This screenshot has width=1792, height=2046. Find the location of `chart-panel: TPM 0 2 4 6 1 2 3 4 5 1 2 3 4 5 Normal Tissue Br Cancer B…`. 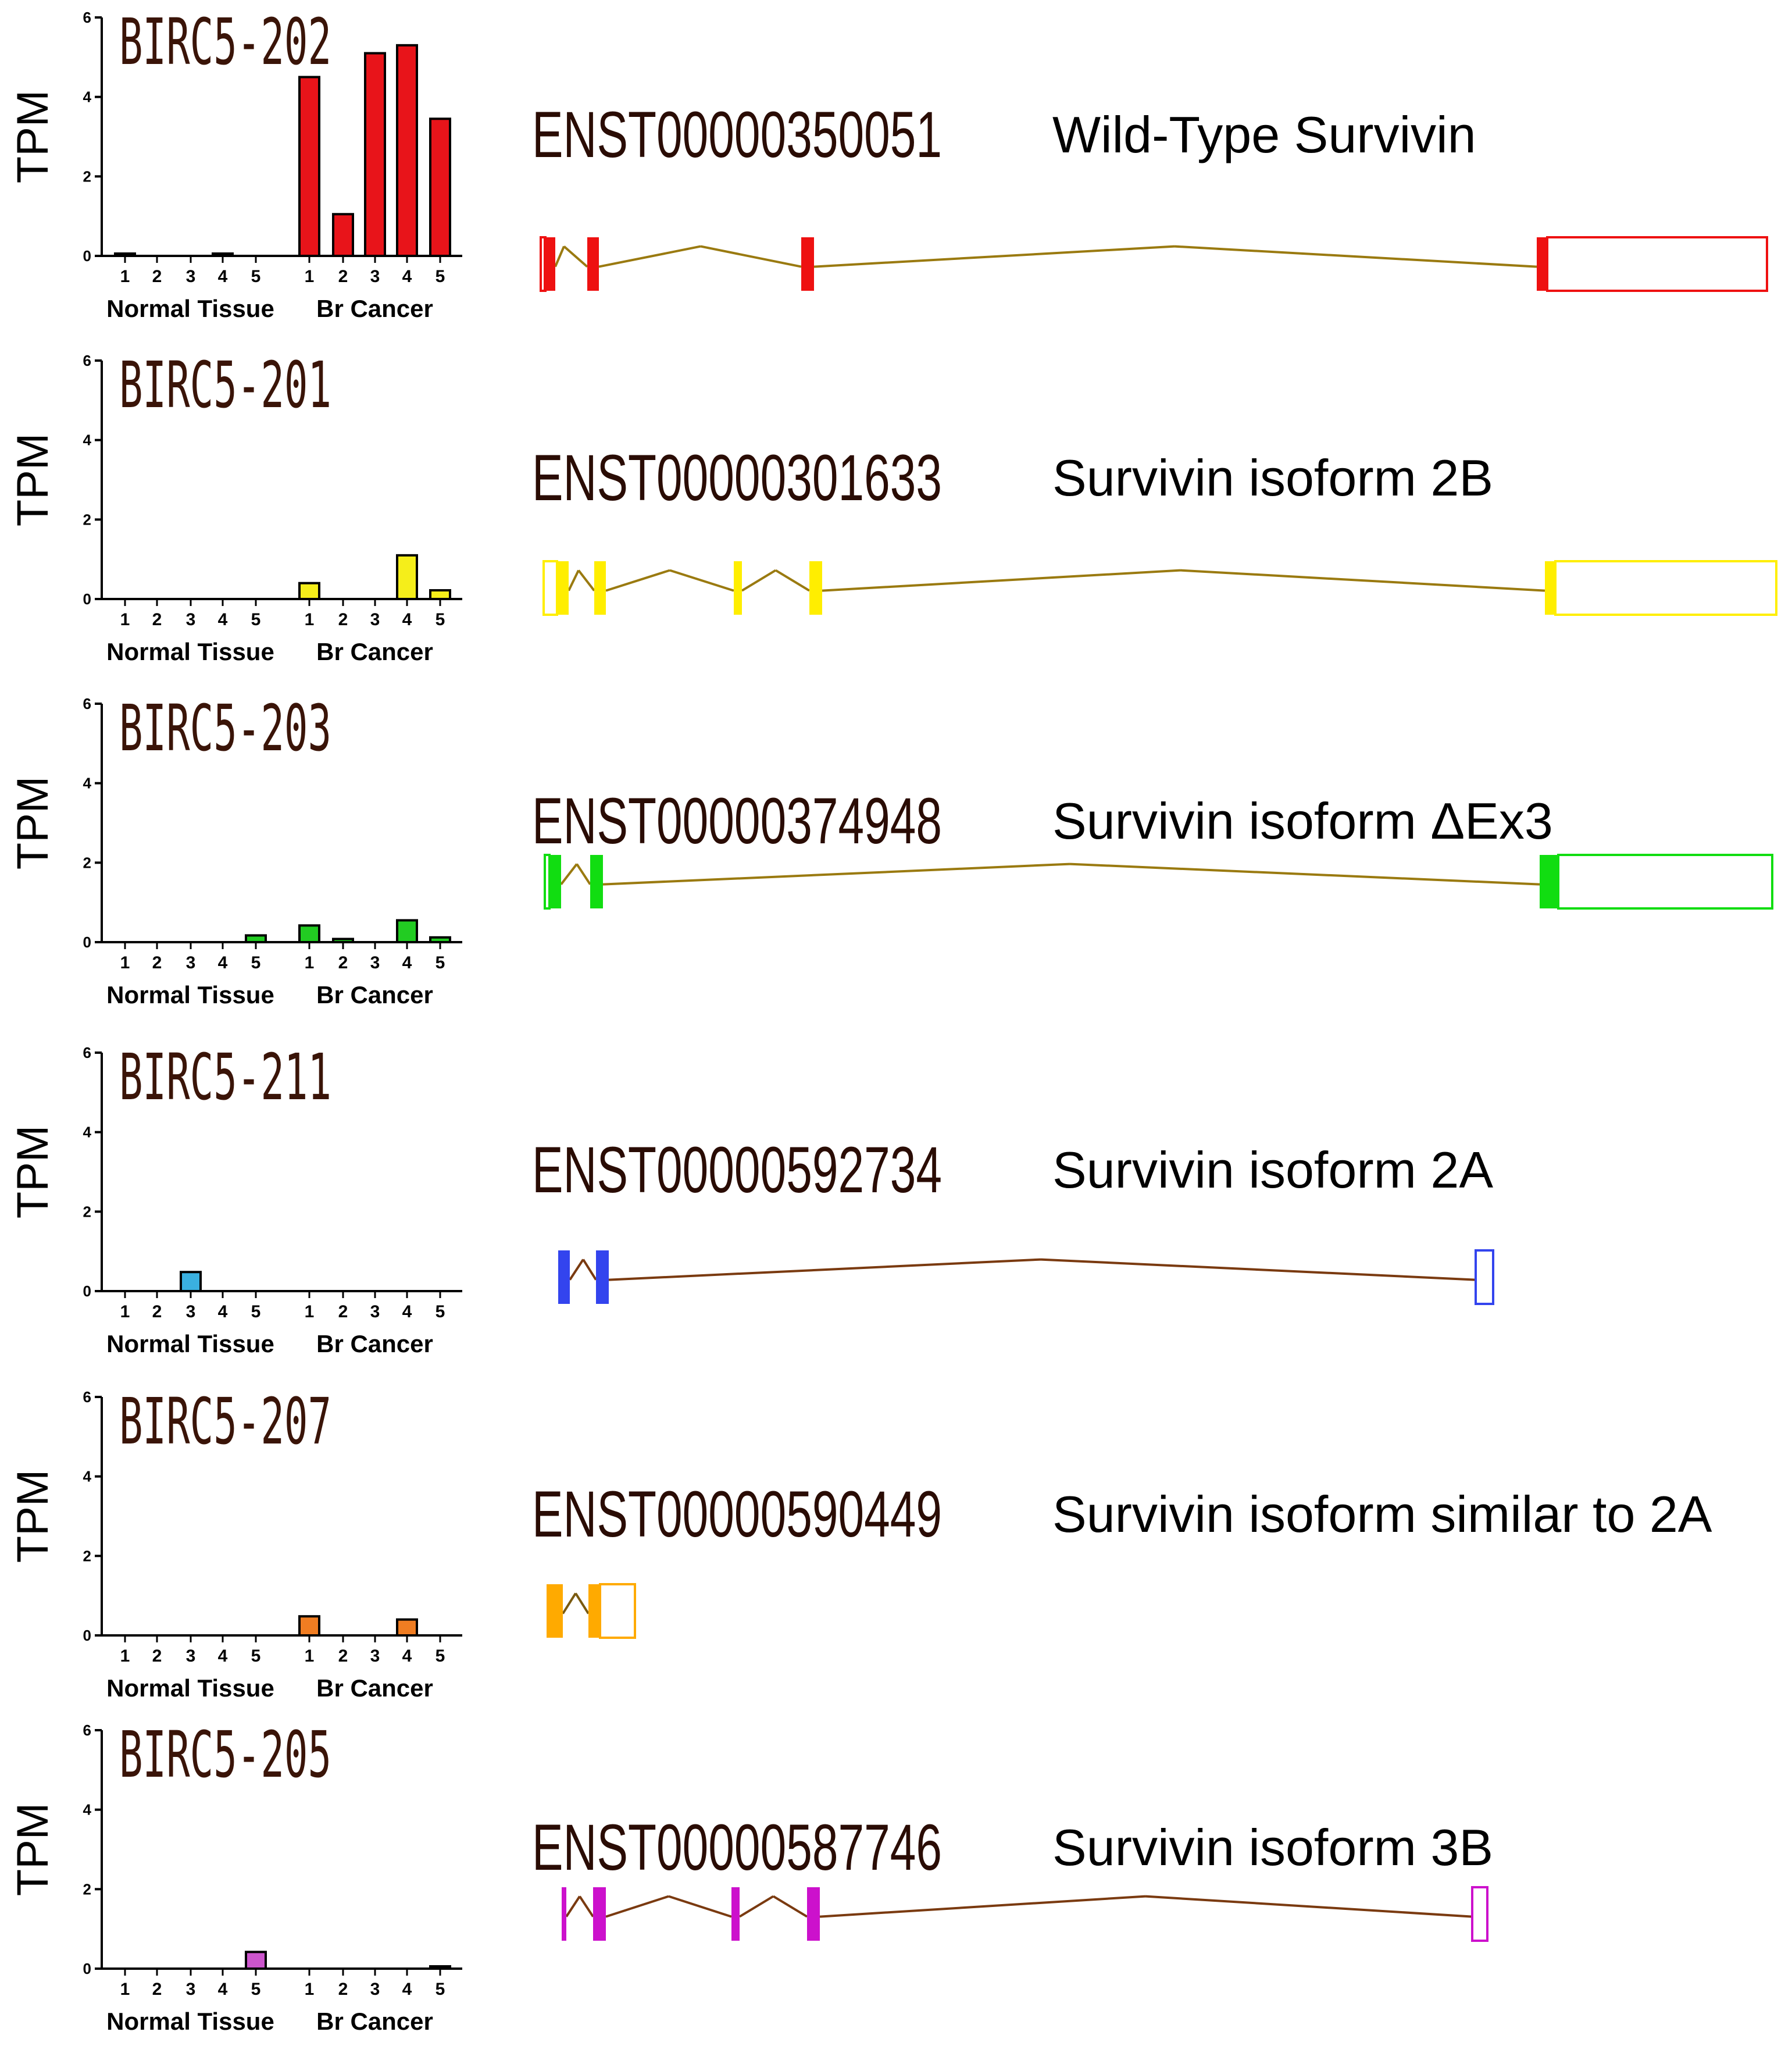

chart-panel: TPM 0 2 4 6 1 2 3 4 5 1 2 3 4 5 Normal Tissue Br Cancer B… is located at coordinates (751, 1198).